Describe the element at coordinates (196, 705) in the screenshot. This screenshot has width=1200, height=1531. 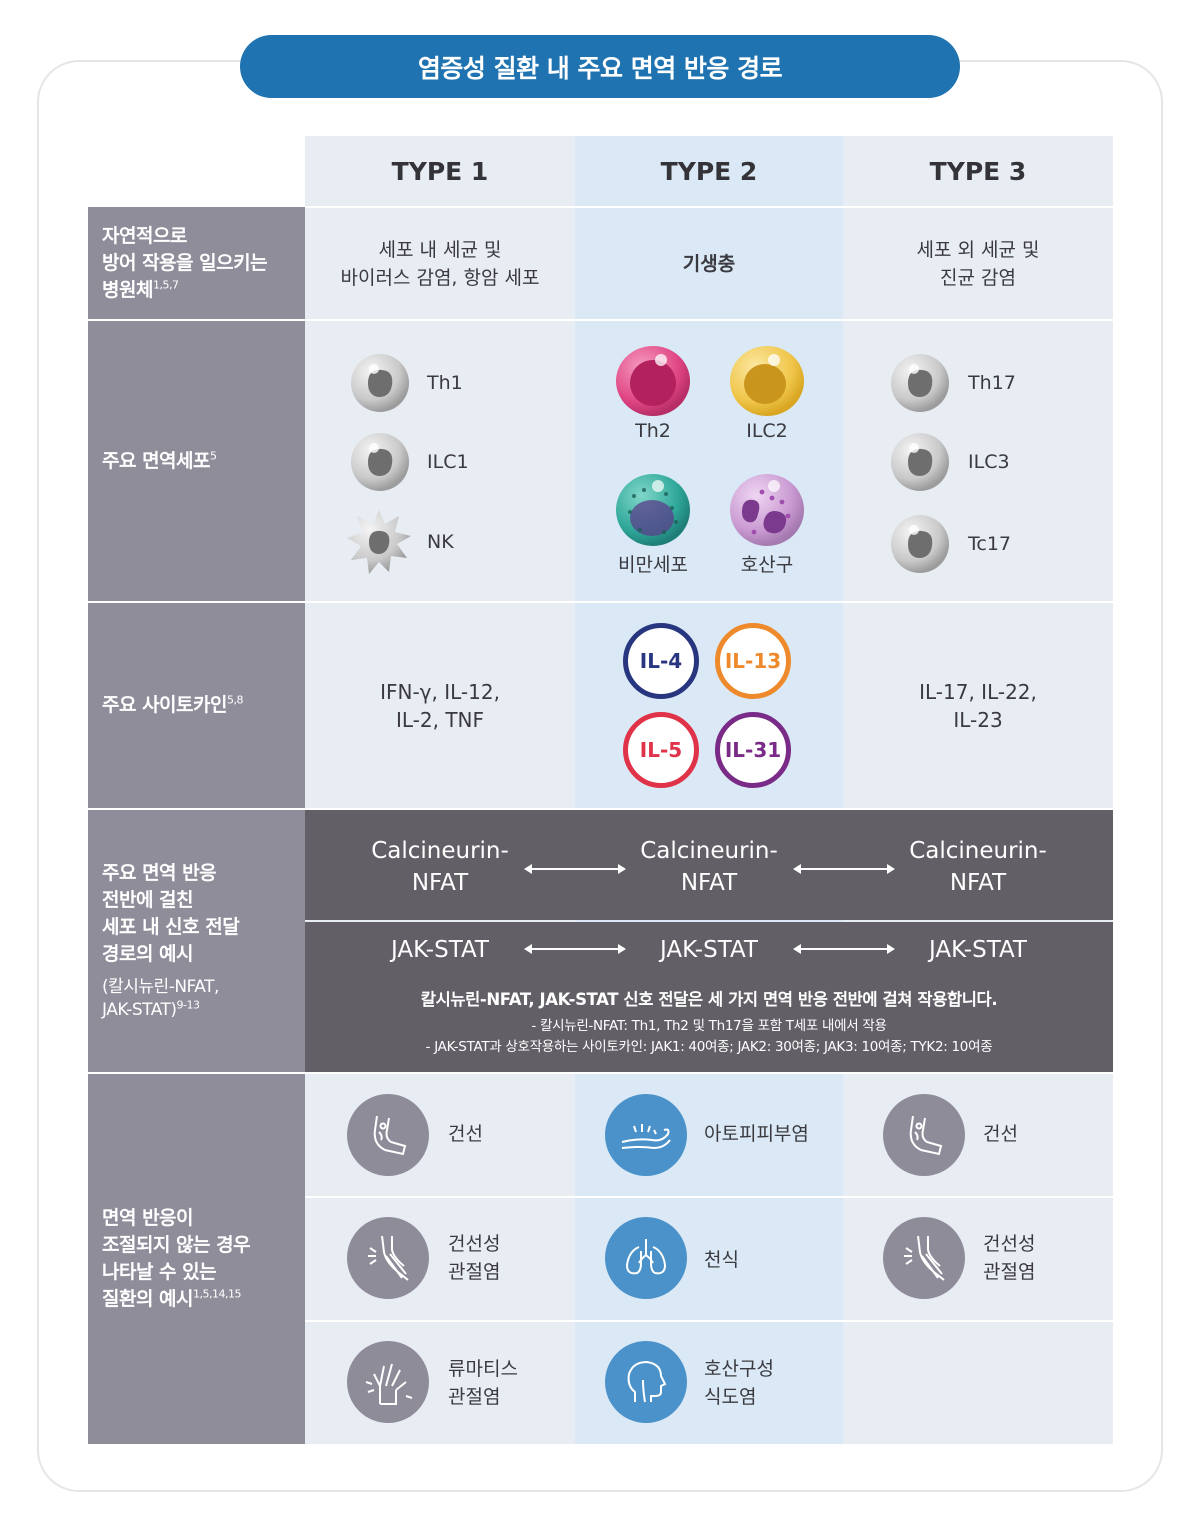
I see `row-label-cytokines: 주요 사이토카인5,8` at that location.